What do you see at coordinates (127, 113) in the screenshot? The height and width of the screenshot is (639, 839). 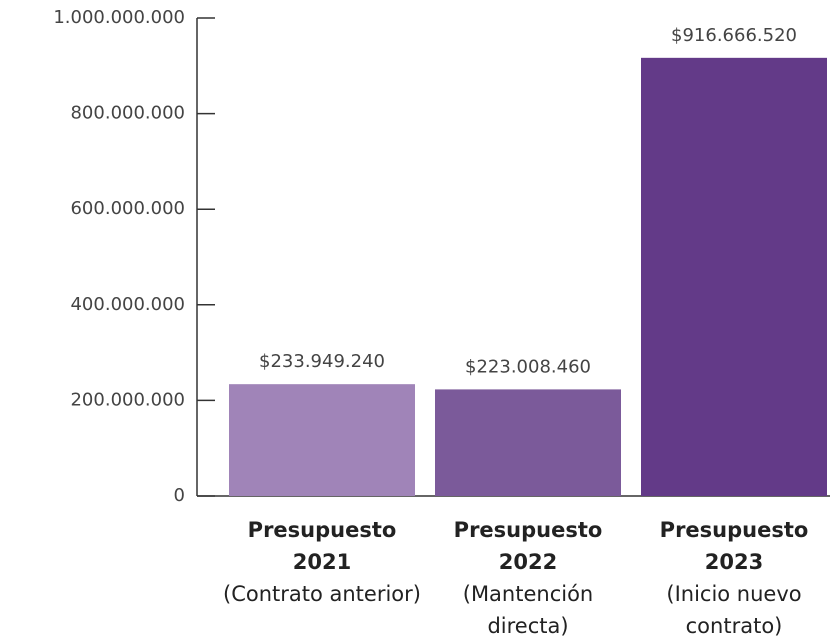 I see `y-tick-label: 800.000.000` at bounding box center [127, 113].